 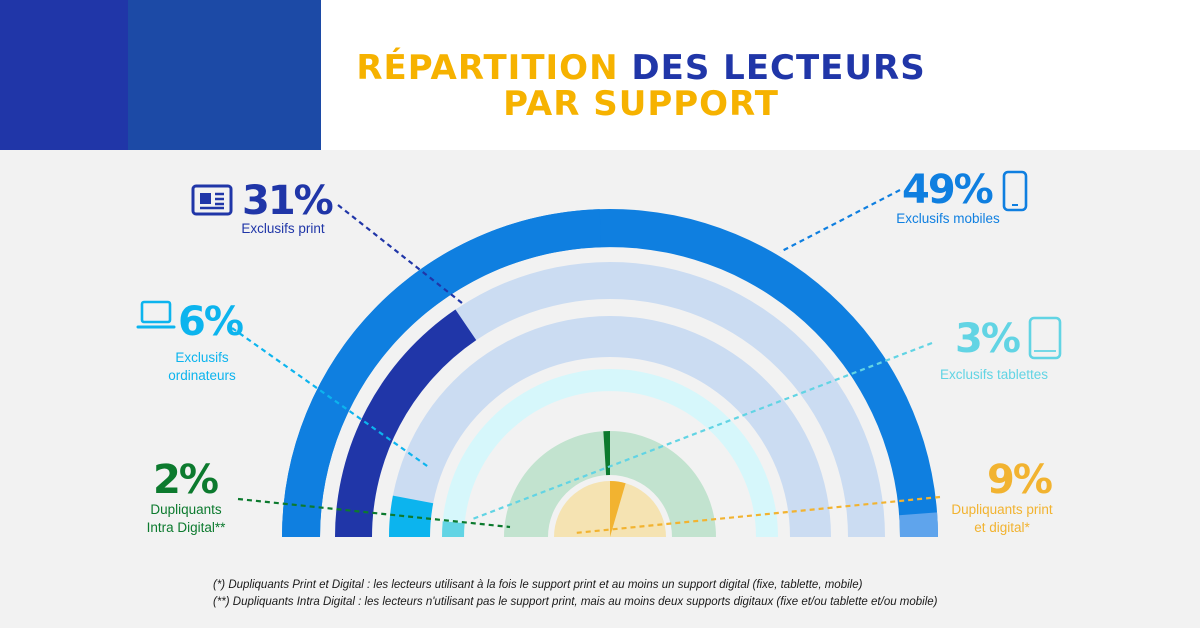 What do you see at coordinates (331, 398) in the screenshot?
I see `leader-line-ordinateurs` at bounding box center [331, 398].